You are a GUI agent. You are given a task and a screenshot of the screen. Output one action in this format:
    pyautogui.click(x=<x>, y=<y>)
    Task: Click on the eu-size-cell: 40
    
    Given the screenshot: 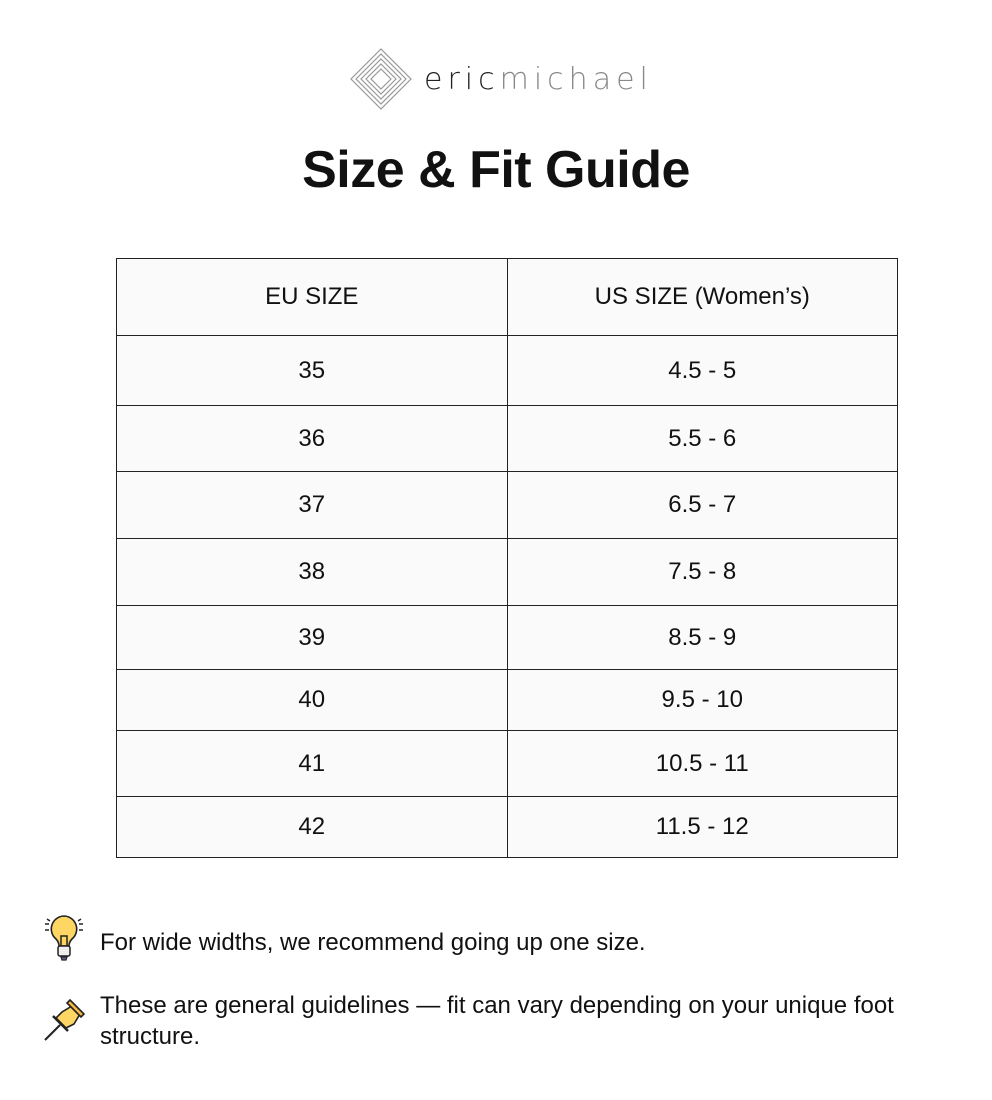 What is the action you would take?
    pyautogui.click(x=312, y=700)
    